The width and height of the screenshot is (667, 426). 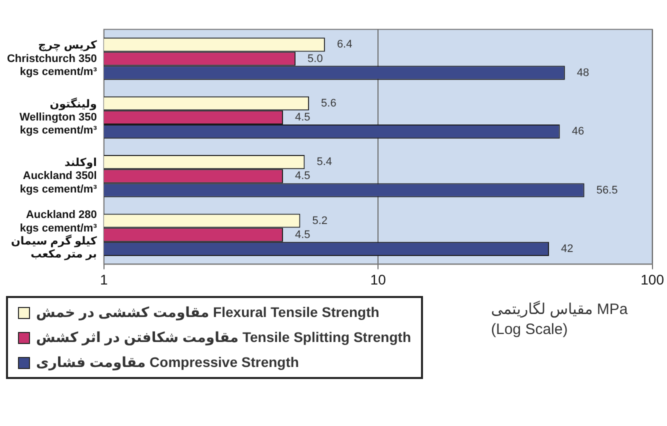 What do you see at coordinates (378, 279) in the screenshot?
I see `x-tick-label: 10` at bounding box center [378, 279].